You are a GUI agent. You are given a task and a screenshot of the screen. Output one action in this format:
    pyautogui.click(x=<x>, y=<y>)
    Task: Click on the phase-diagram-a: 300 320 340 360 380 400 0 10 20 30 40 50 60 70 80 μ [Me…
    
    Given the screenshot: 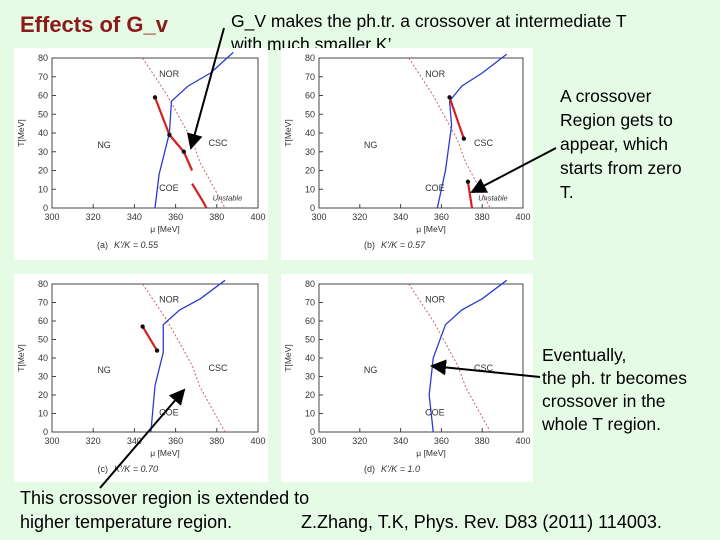 What is the action you would take?
    pyautogui.click(x=141, y=154)
    